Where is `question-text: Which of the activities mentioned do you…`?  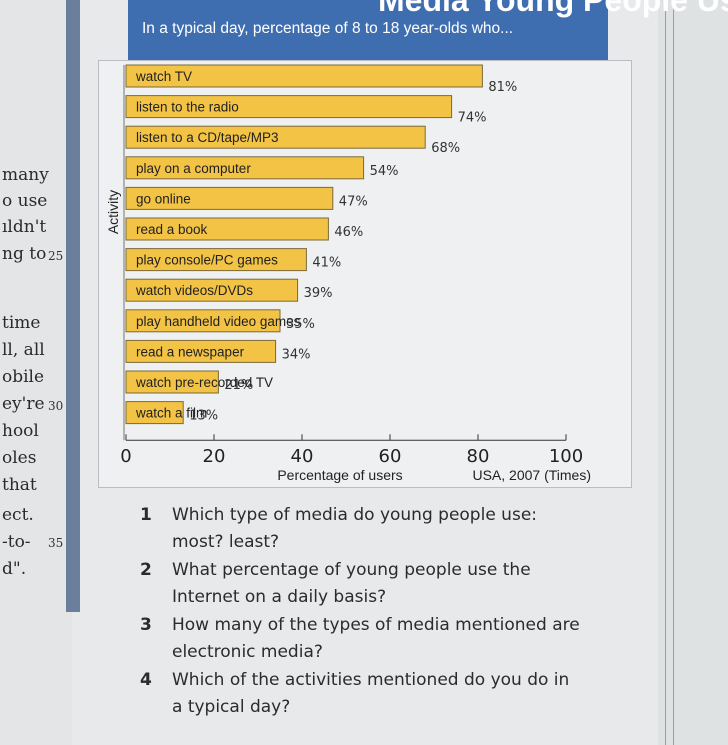 question-text: Which of the activities mentioned do you… is located at coordinates (371, 693).